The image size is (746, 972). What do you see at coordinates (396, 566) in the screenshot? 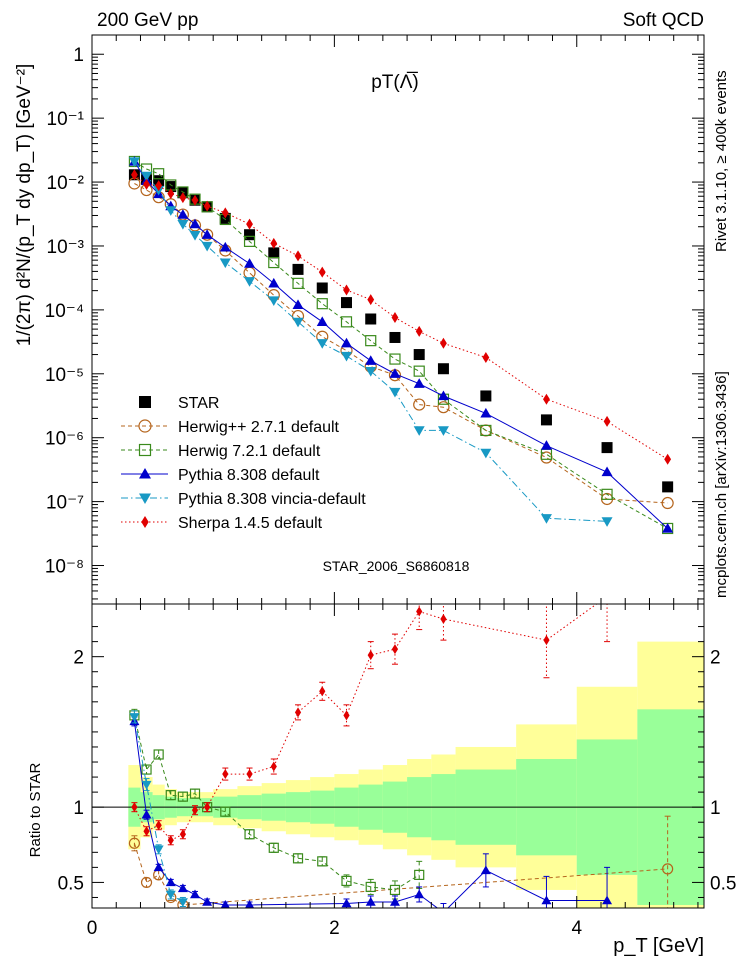
I see `analysis-watermark: STAR_2006_S6860818` at bounding box center [396, 566].